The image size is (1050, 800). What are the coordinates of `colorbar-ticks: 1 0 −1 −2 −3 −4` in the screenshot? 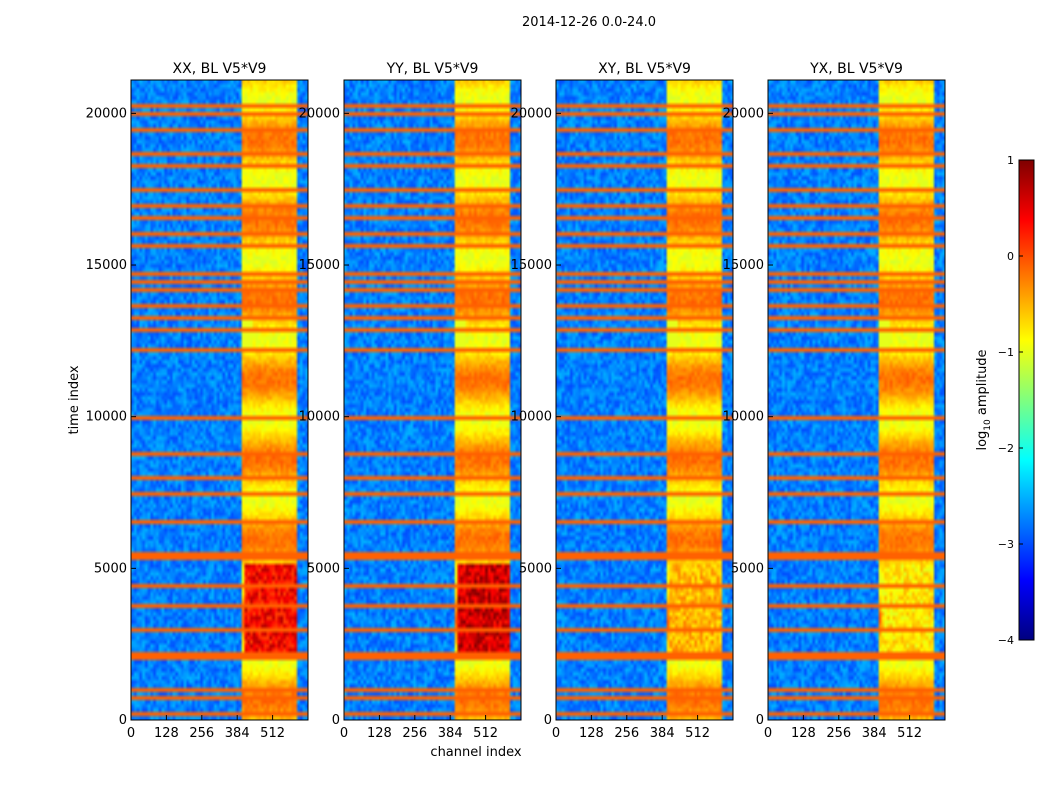 It's located at (1010, 400).